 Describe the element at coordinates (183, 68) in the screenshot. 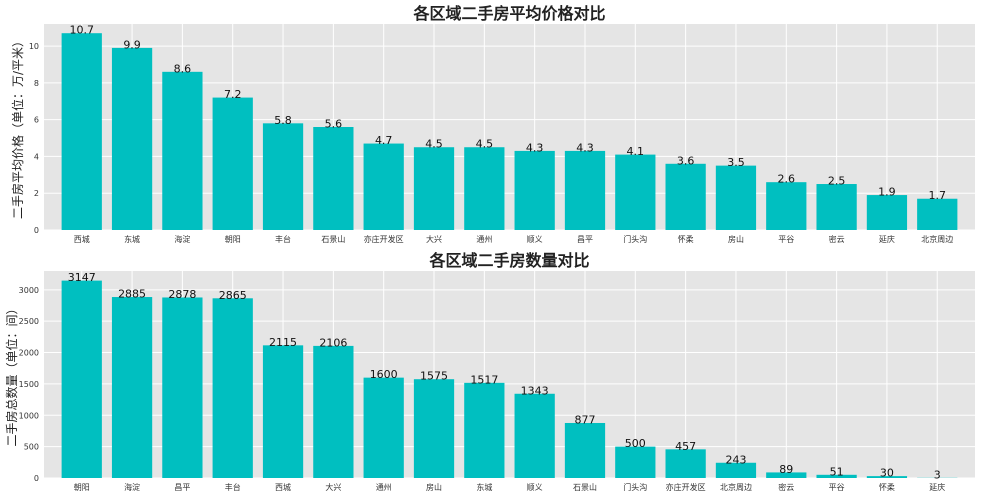

I see `data-label: 8.6` at that location.